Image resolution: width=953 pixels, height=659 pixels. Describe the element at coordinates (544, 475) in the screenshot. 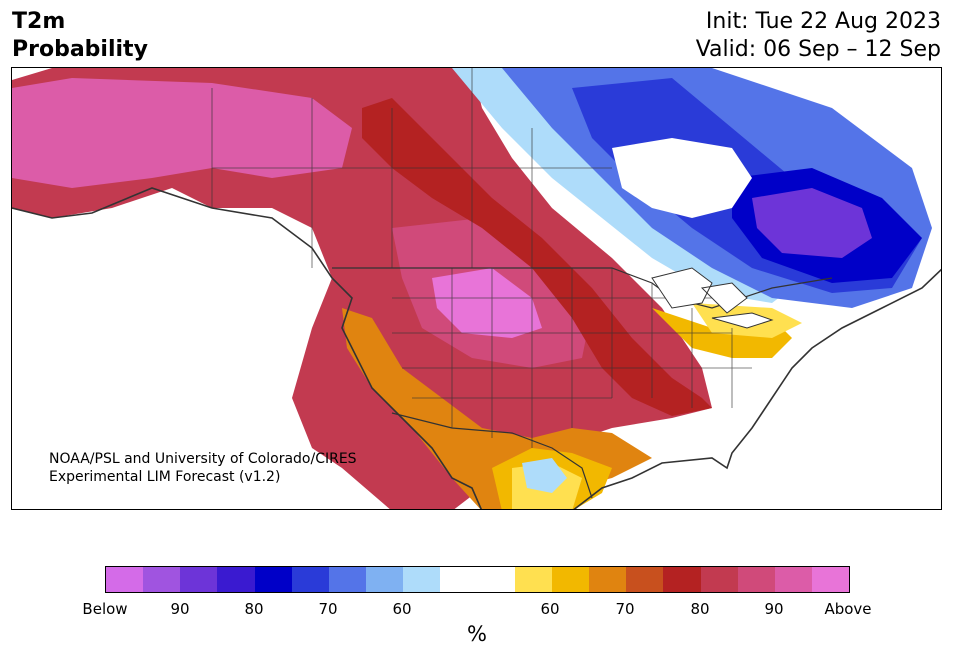

I see `region-mexico-blue` at that location.